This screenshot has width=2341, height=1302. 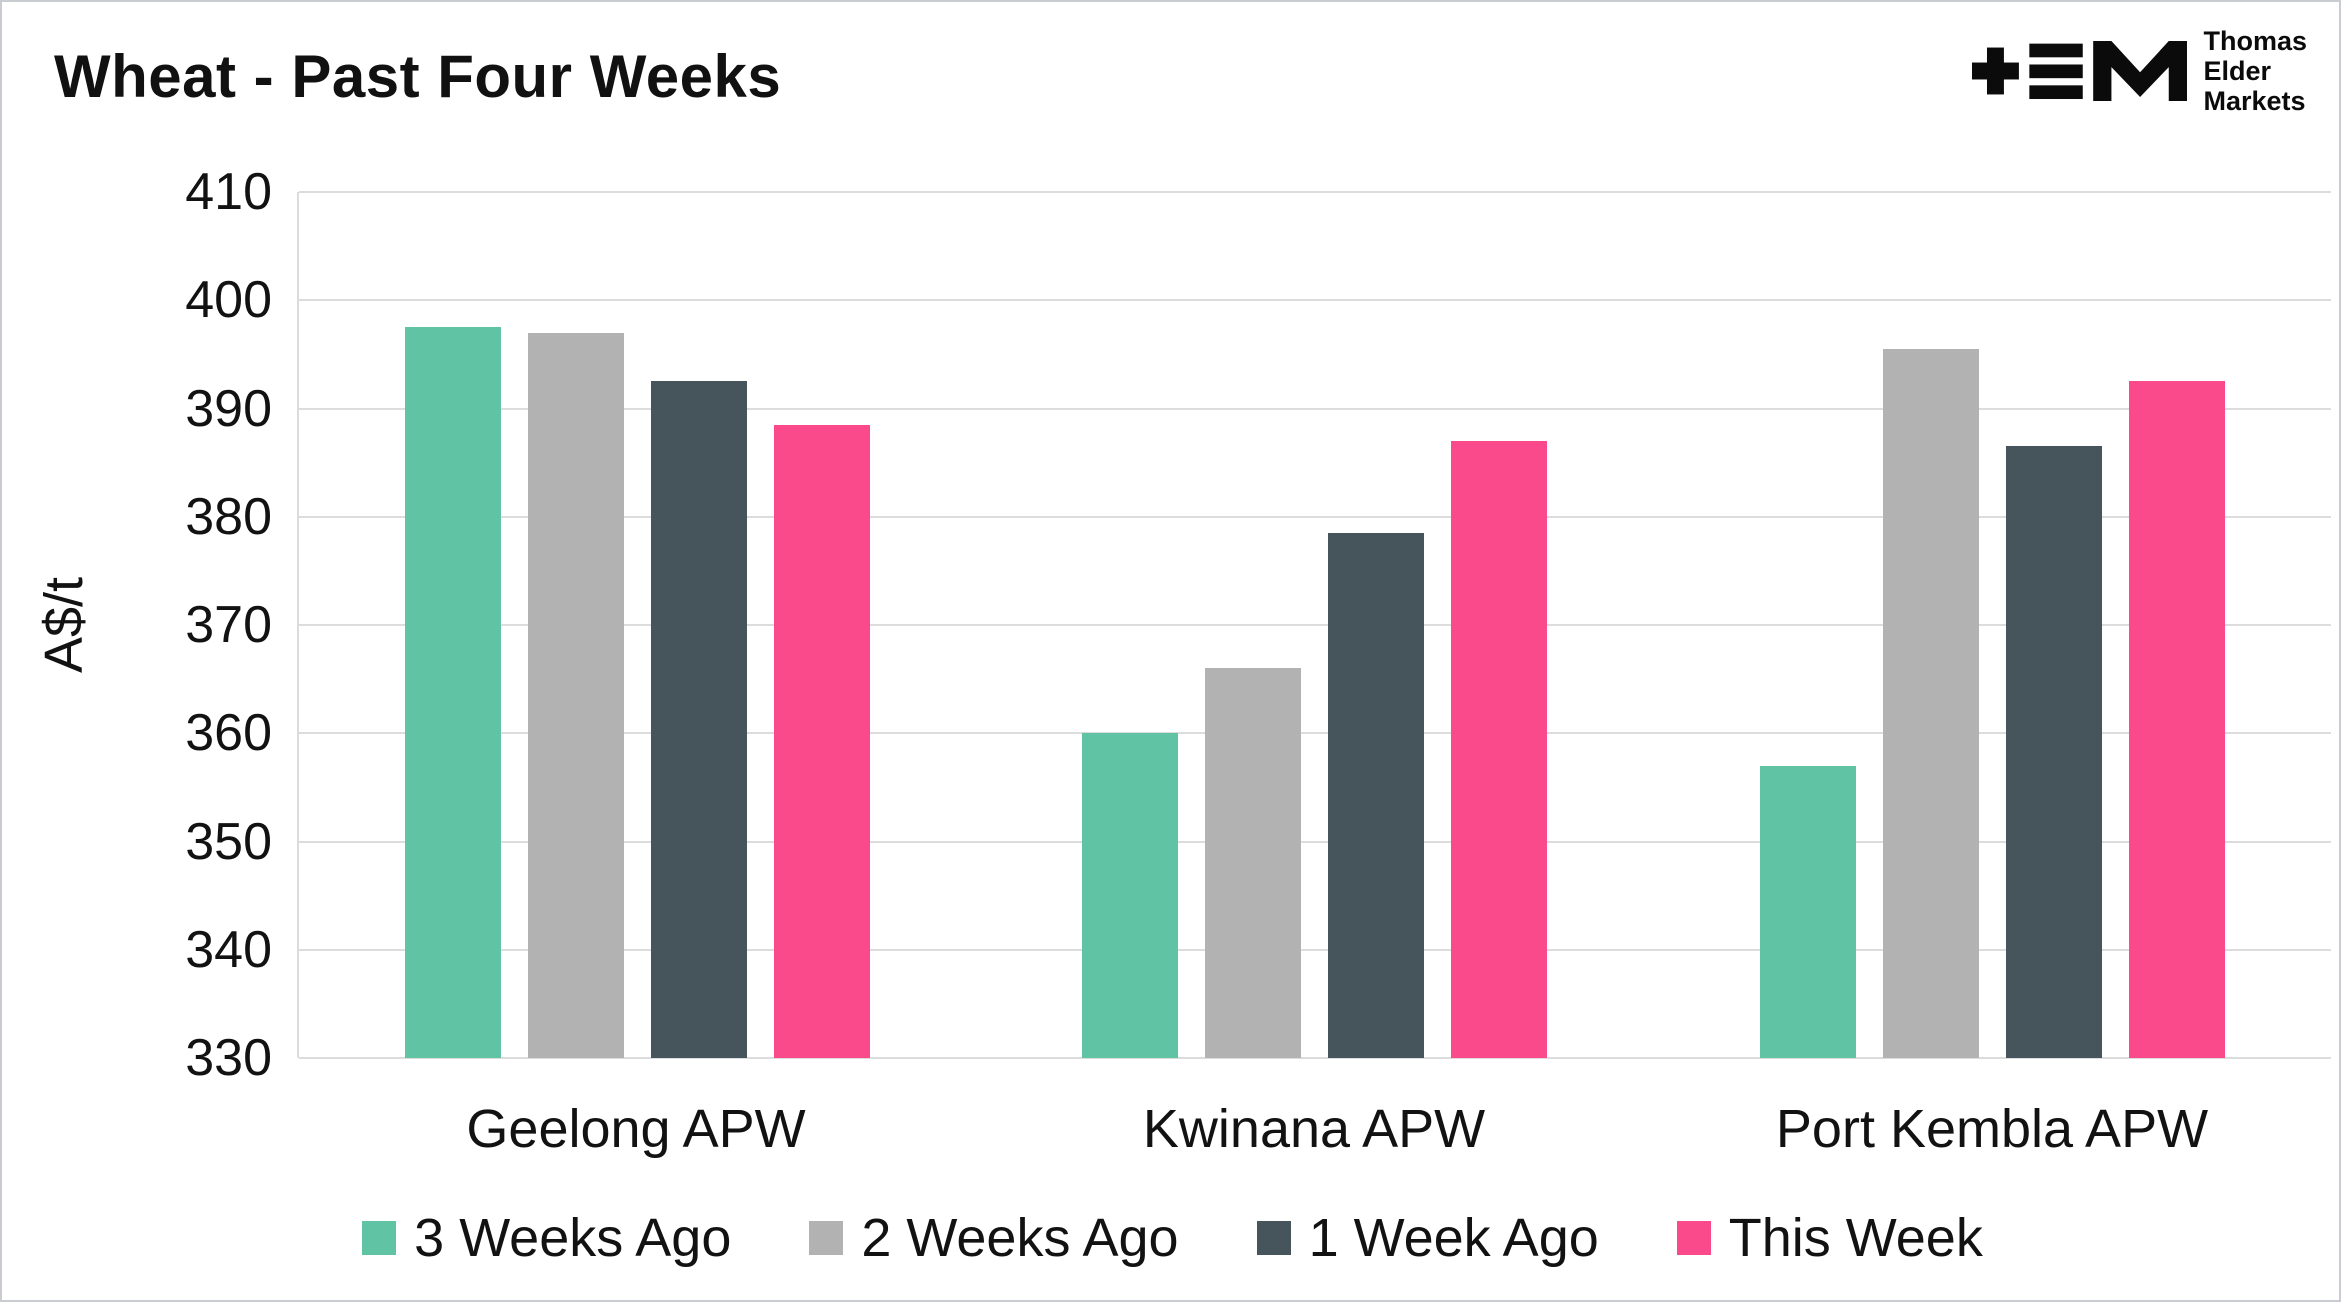 What do you see at coordinates (228, 733) in the screenshot?
I see `y-tick-label: 360` at bounding box center [228, 733].